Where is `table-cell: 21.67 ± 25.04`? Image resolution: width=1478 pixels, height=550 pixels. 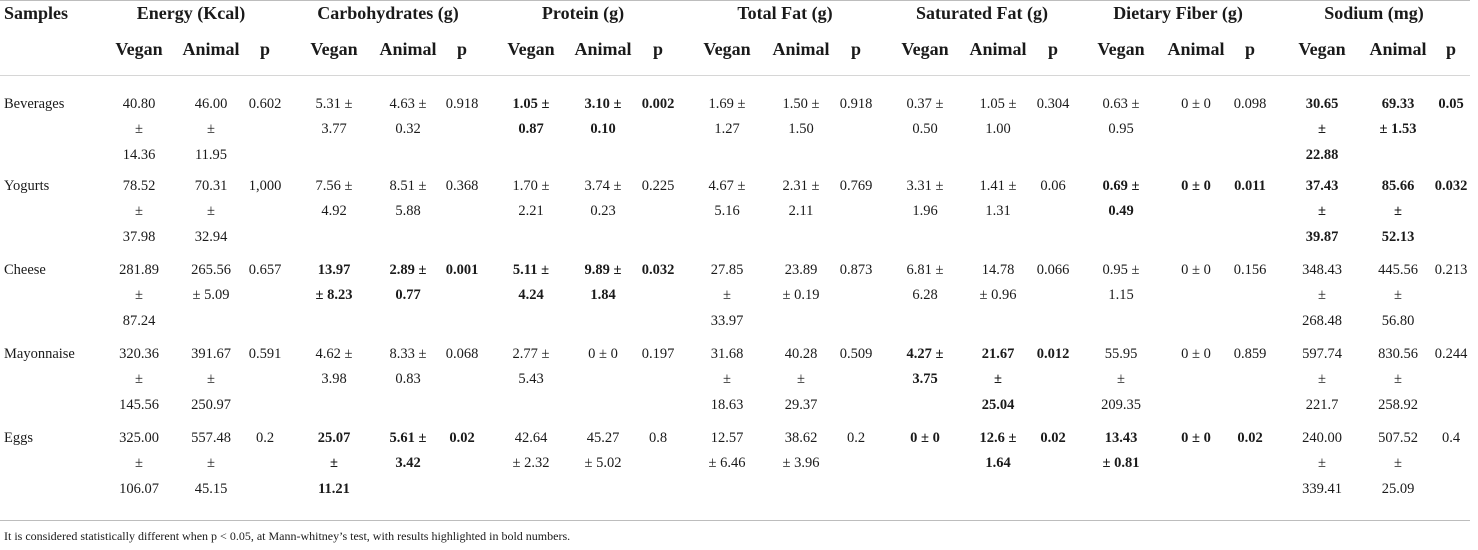
table-cell: 21.67 ± 25.04 is located at coordinates (998, 379).